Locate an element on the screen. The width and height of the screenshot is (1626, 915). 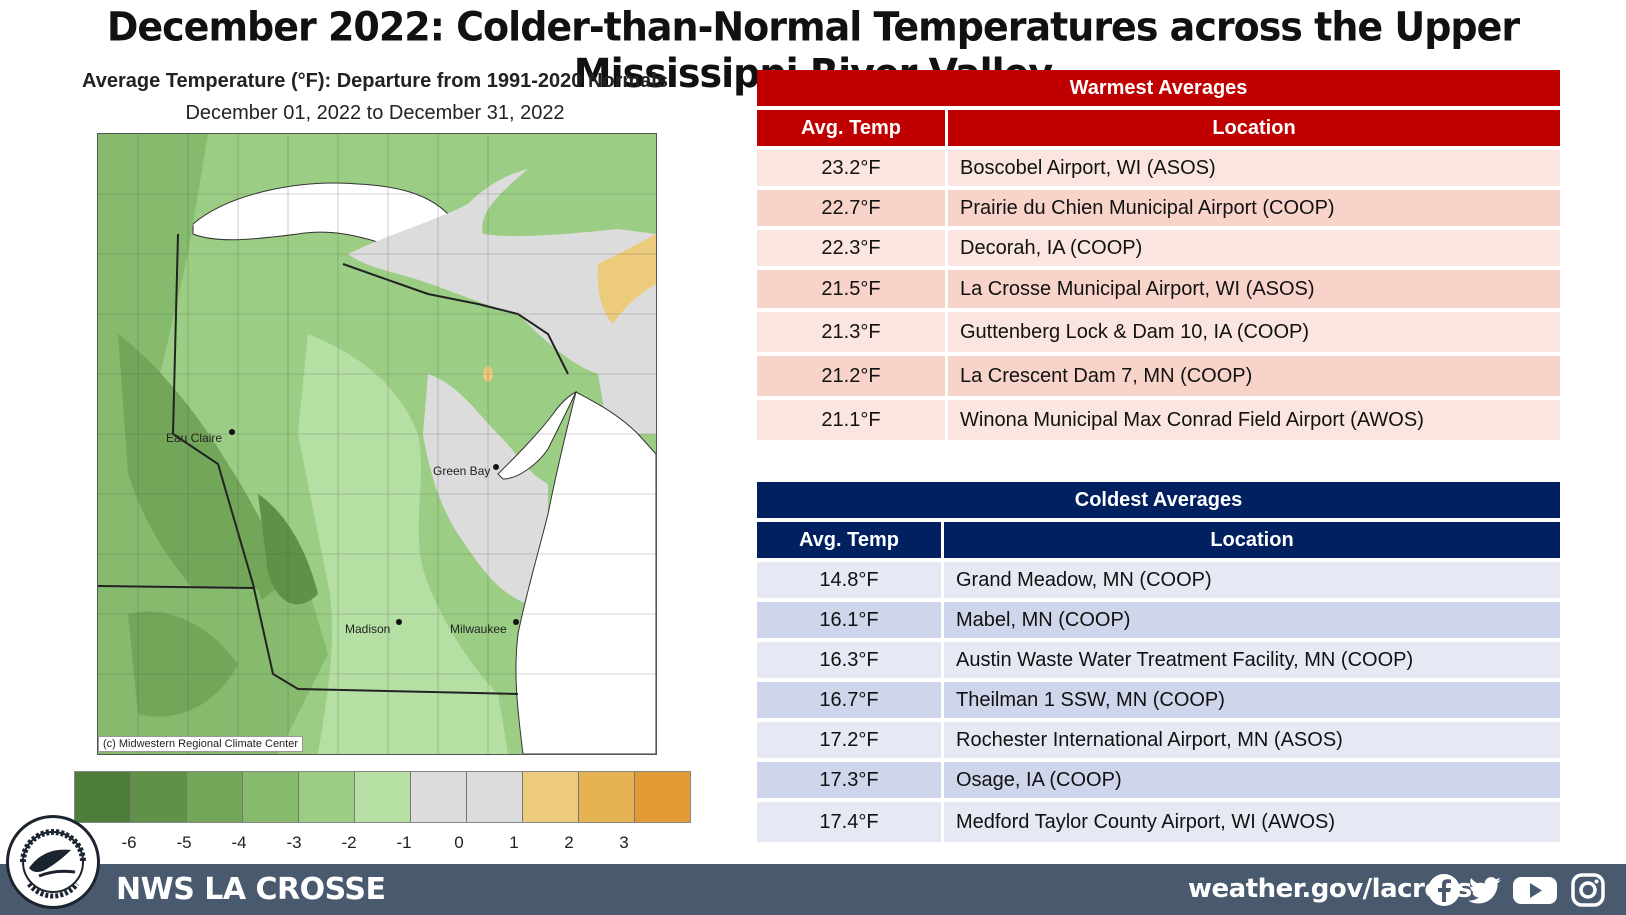
location-cell: Guttenberg Lock & Dam 10, IA (COOP) is located at coordinates (1254, 332).